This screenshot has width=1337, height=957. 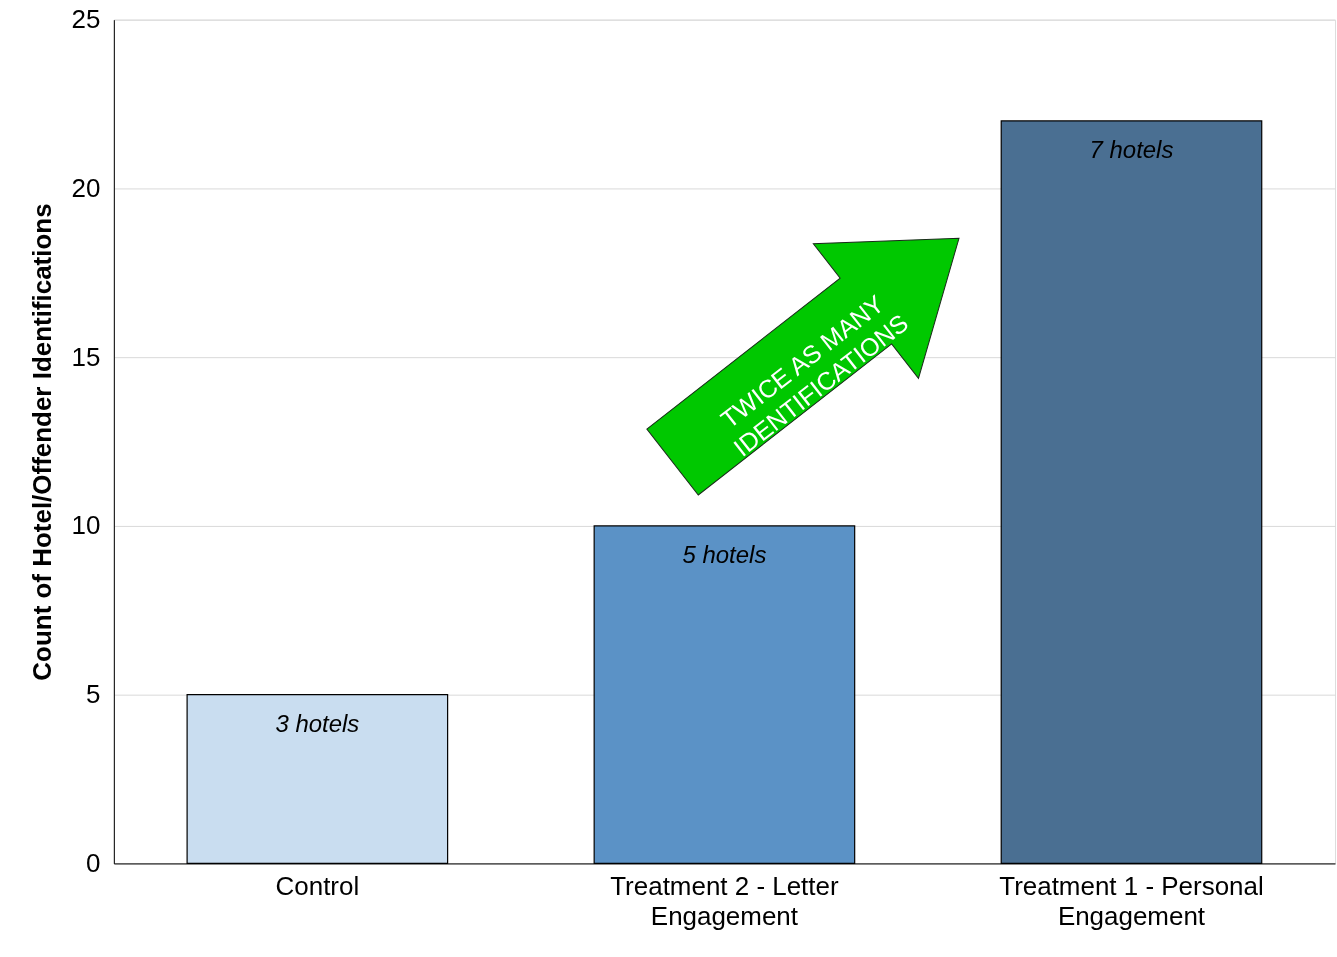 What do you see at coordinates (724, 900) in the screenshot?
I see `x-tick-label: Treatment 2 - Letter Engagement` at bounding box center [724, 900].